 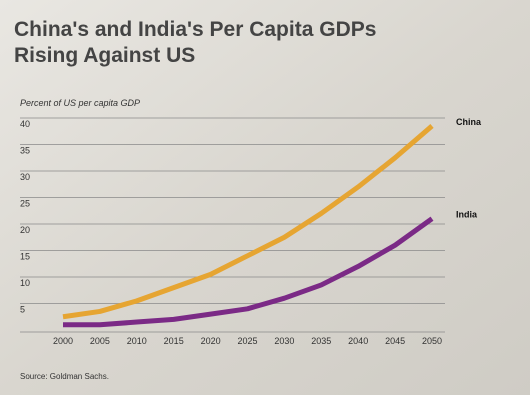 I want to click on y-tick-label: 30, so click(x=25, y=177).